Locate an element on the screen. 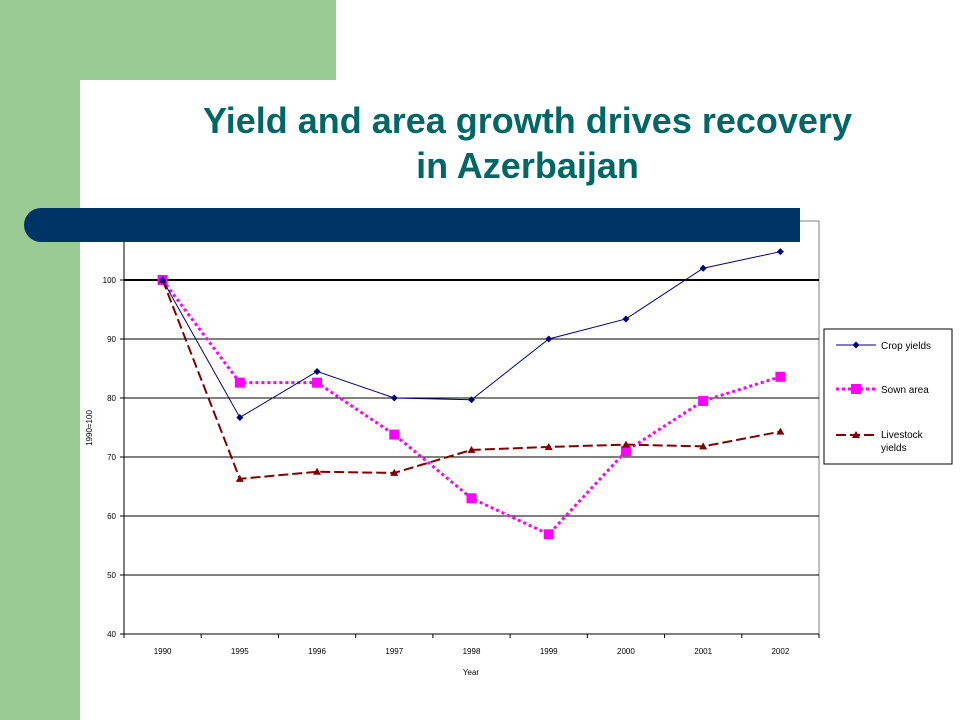  legend-item: Sown area is located at coordinates (882, 390).